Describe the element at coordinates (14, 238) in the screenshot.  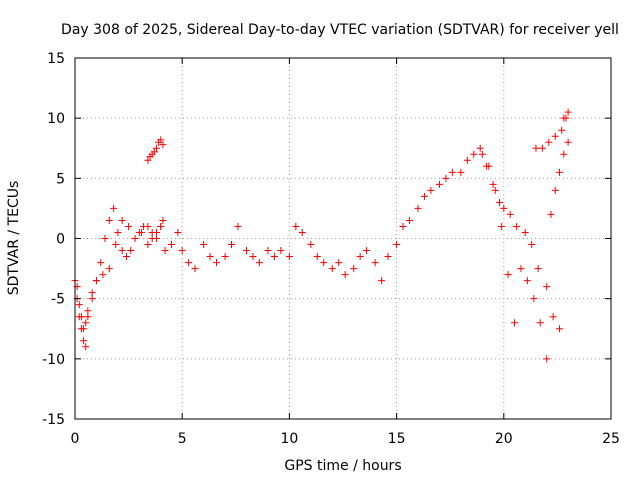
I see `y-axis-label: SDTVAR / TECUs` at that location.